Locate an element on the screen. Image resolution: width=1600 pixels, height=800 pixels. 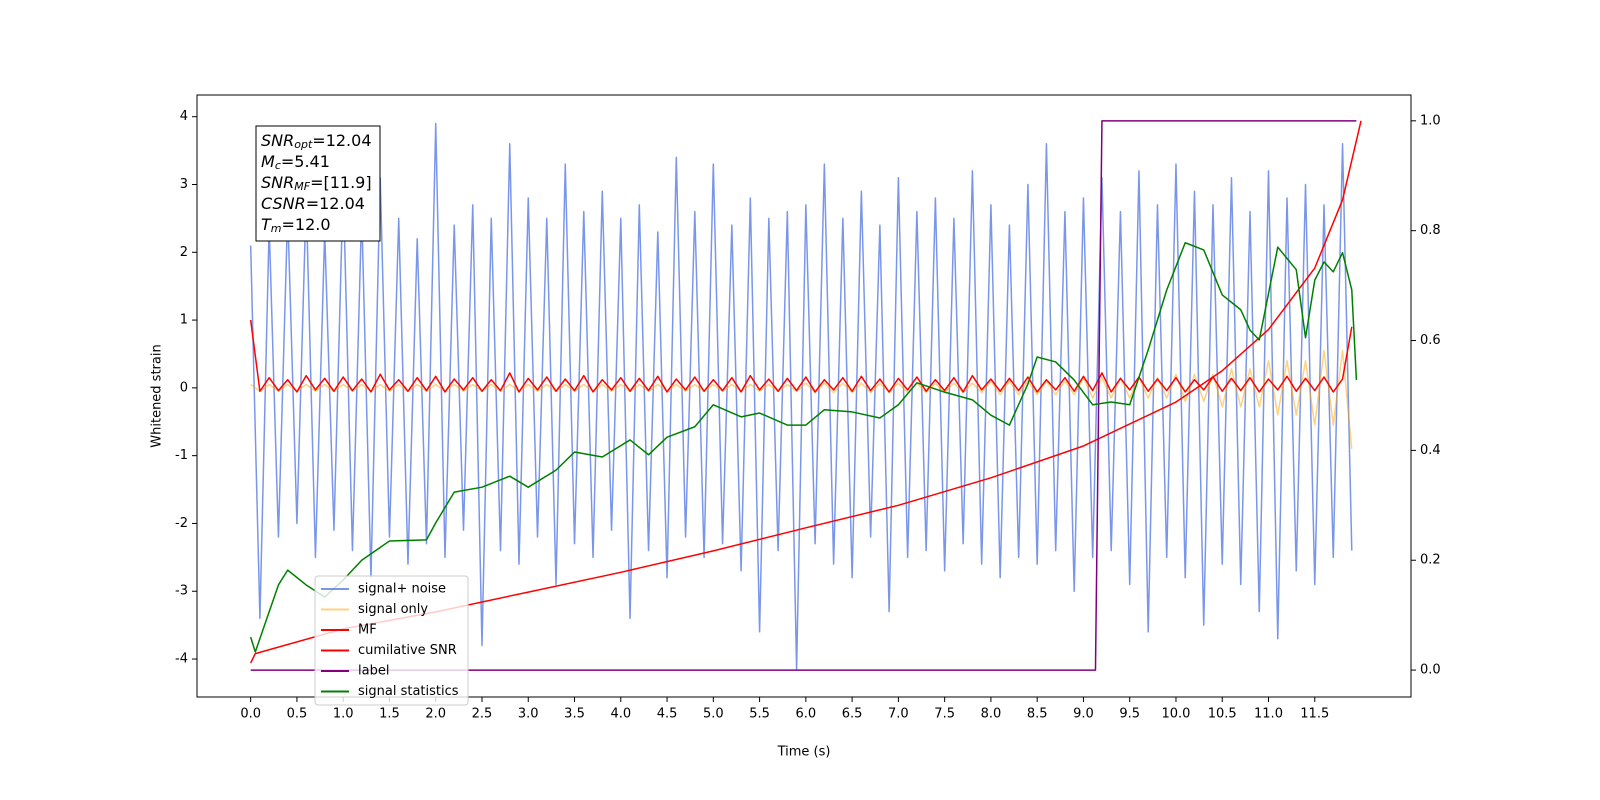
x-tick-label: 0.5 is located at coordinates (297, 714).